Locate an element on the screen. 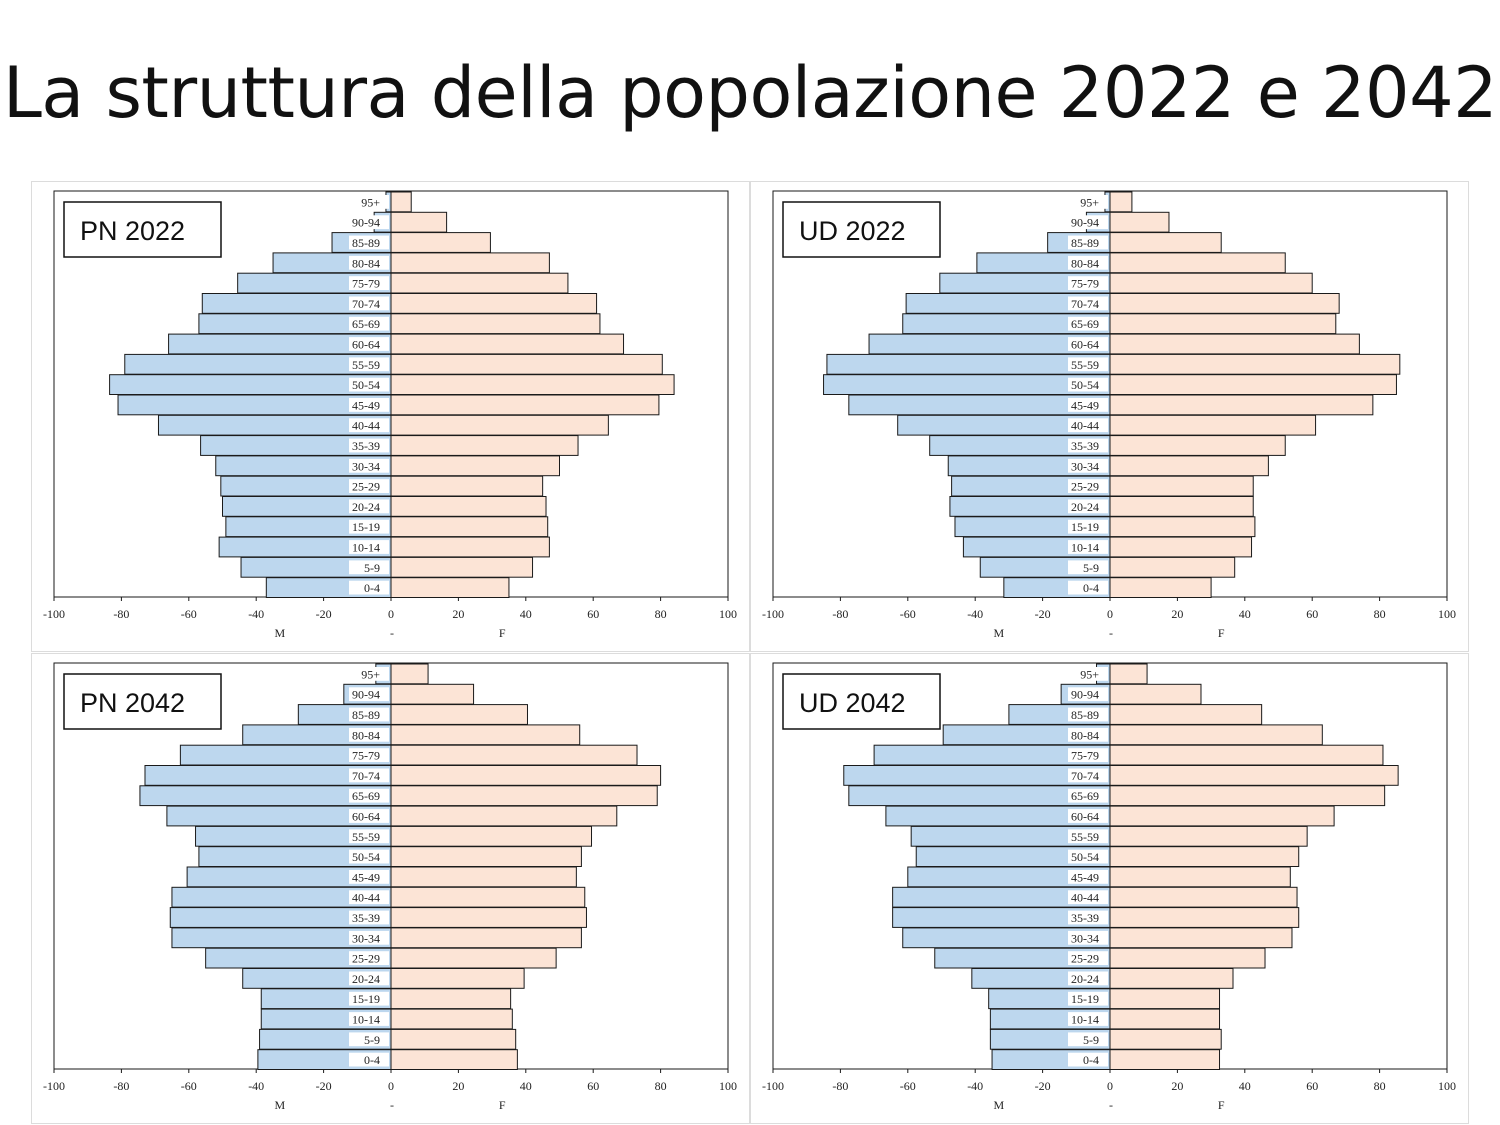 The width and height of the screenshot is (1500, 1125). x-tick-label: 100 is located at coordinates (728, 614).